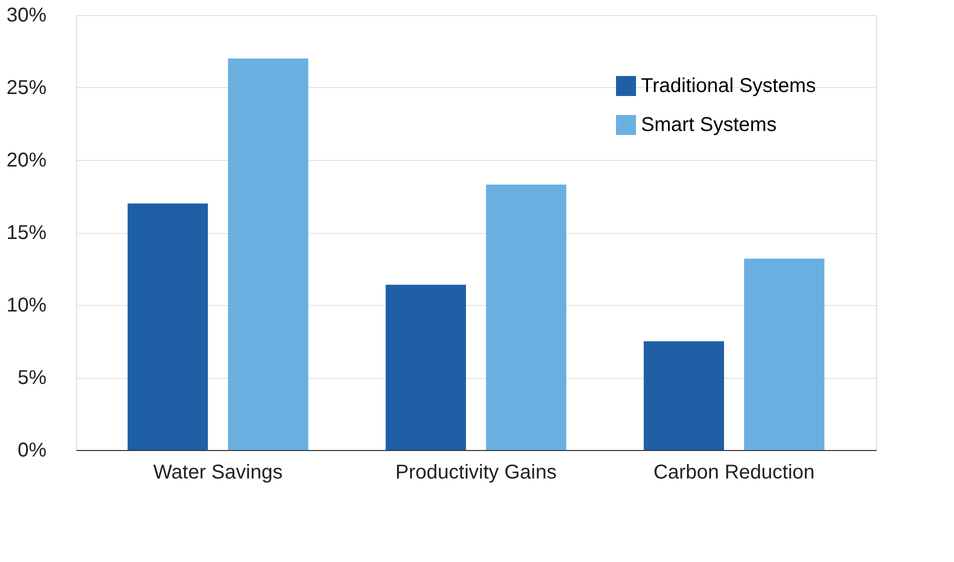 The image size is (954, 562). What do you see at coordinates (728, 86) in the screenshot?
I see `legend-label: Traditional Systems` at bounding box center [728, 86].